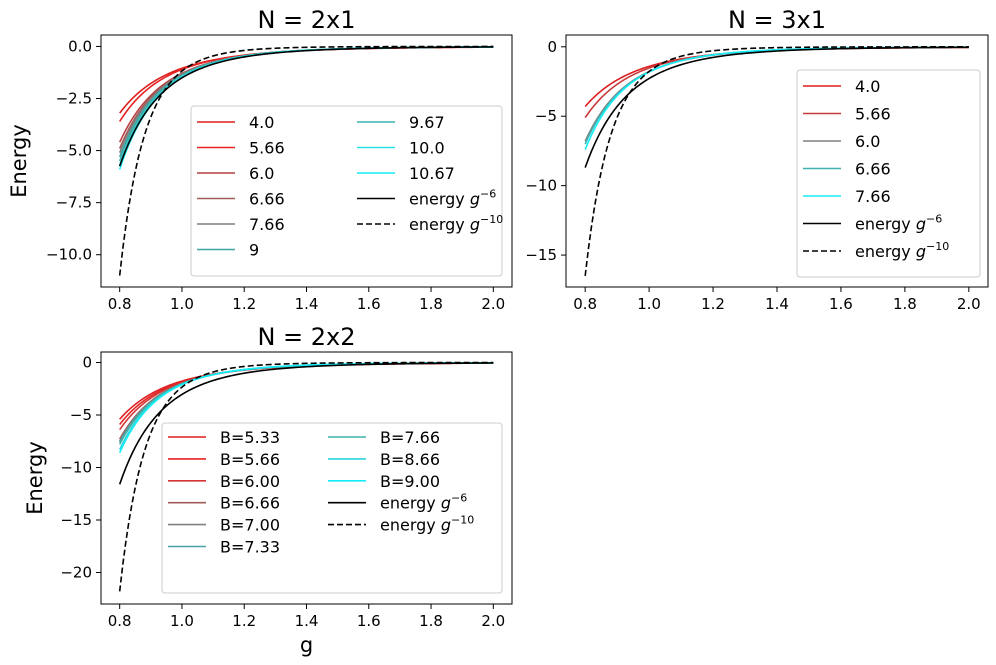 This screenshot has width=996, height=665. Describe the element at coordinates (410, 481) in the screenshot. I see `legend-label: B=9.00` at that location.